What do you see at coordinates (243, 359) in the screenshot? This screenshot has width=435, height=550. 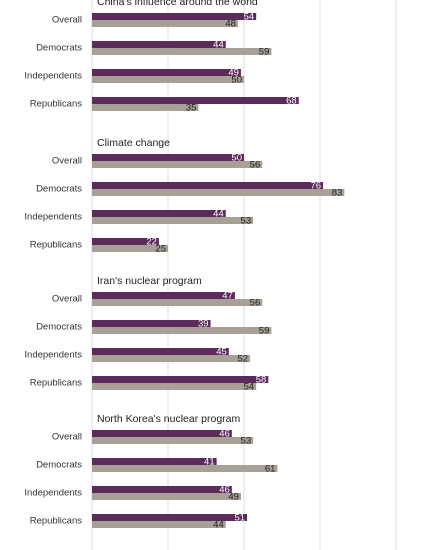 I see `value-label: 52` at bounding box center [243, 359].